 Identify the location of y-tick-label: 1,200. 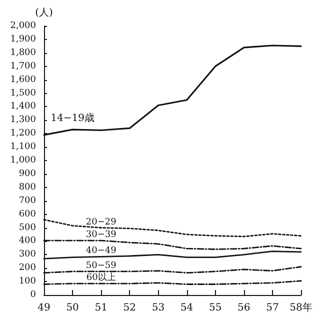
(23, 133).